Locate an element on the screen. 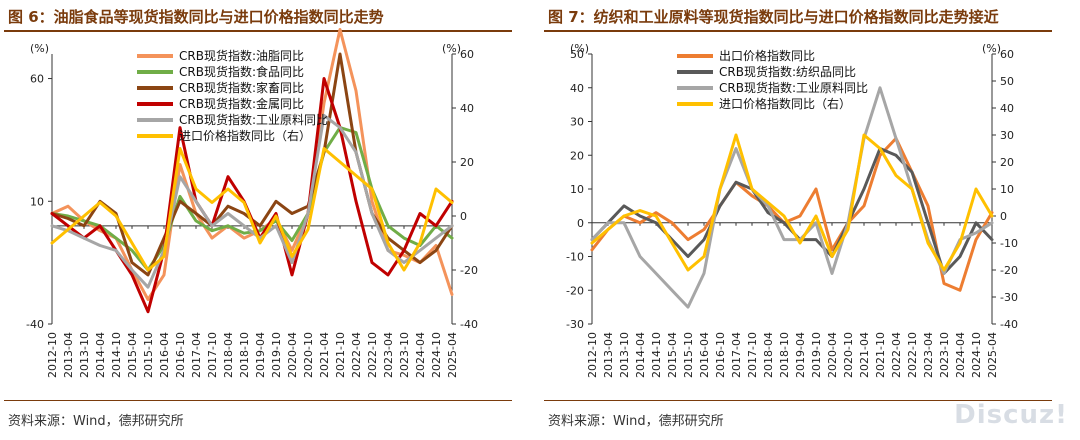 The height and width of the screenshot is (440, 1080). y-left-tick-label: 40 is located at coordinates (577, 88).